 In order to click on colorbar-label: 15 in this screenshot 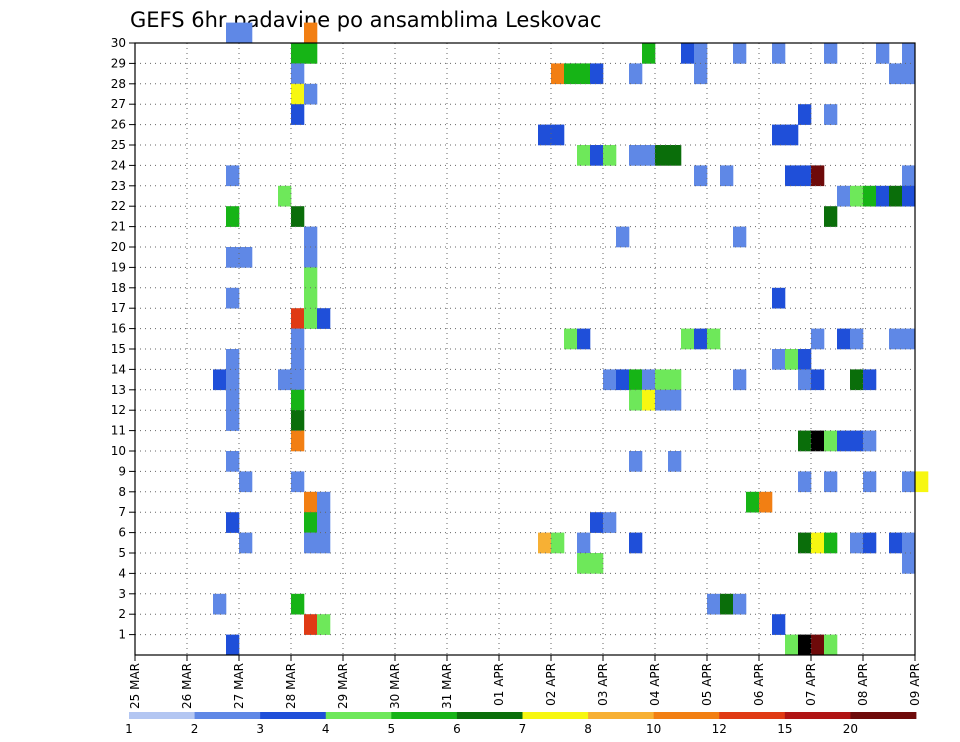, I will do `click(784, 729)`.